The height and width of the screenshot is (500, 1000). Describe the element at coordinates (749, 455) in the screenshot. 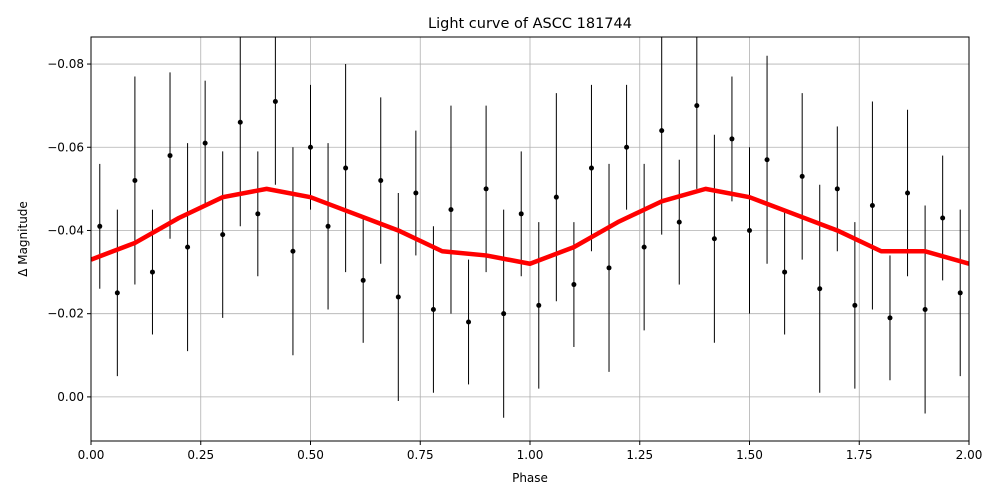

I see `x-tick-label: 1.50` at that location.